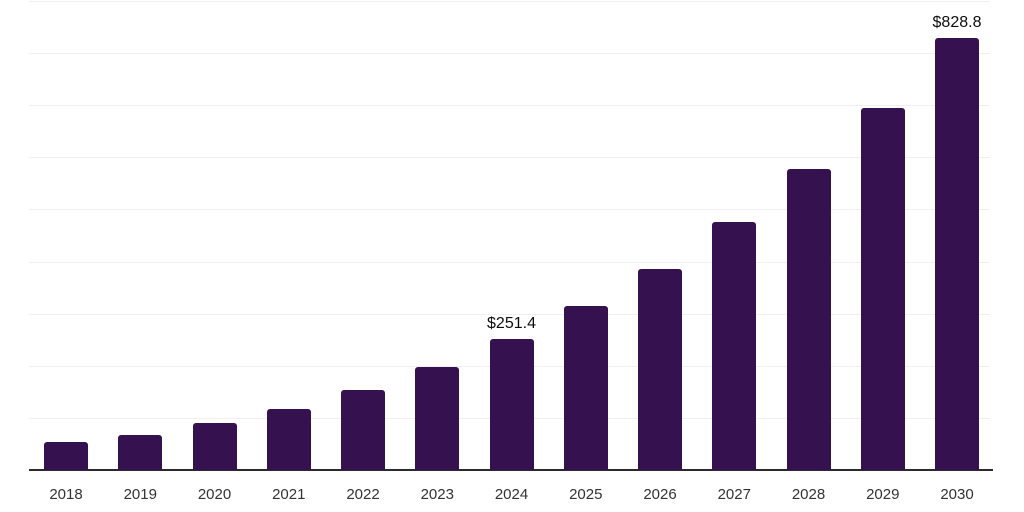 The image size is (1024, 512). I want to click on x-axis-line, so click(511, 470).